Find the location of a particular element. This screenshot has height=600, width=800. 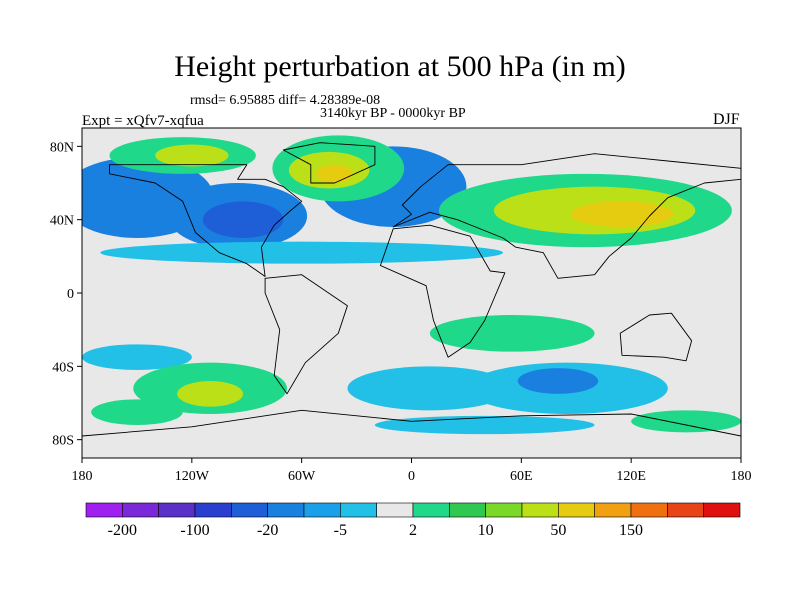

field-region-asia-orange is located at coordinates (622, 214).